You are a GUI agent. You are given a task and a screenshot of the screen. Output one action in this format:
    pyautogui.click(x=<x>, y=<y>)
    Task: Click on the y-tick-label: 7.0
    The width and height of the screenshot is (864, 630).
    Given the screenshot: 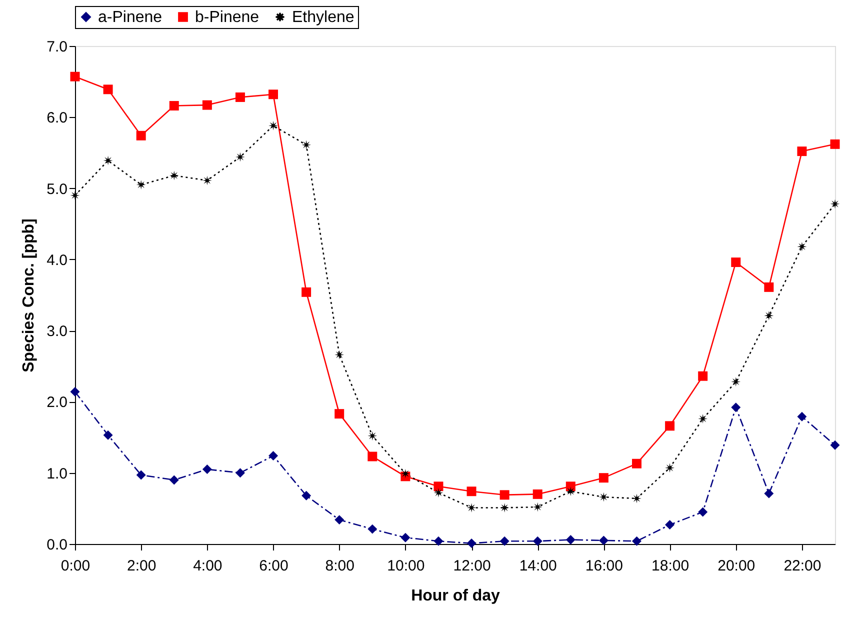 What is the action you would take?
    pyautogui.click(x=57, y=47)
    